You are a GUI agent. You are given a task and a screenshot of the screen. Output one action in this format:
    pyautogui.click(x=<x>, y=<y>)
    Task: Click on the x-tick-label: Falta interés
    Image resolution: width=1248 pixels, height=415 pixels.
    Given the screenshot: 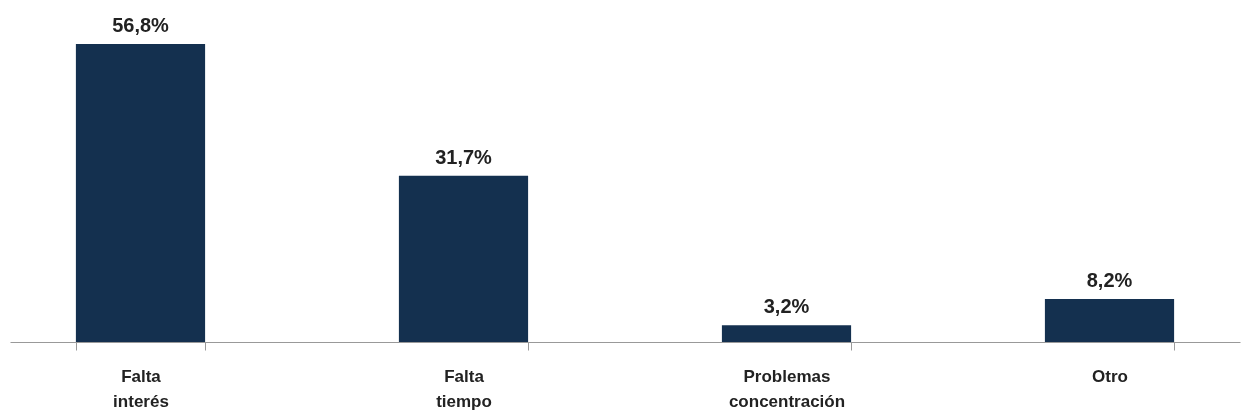 What is the action you would take?
    pyautogui.click(x=141, y=388)
    